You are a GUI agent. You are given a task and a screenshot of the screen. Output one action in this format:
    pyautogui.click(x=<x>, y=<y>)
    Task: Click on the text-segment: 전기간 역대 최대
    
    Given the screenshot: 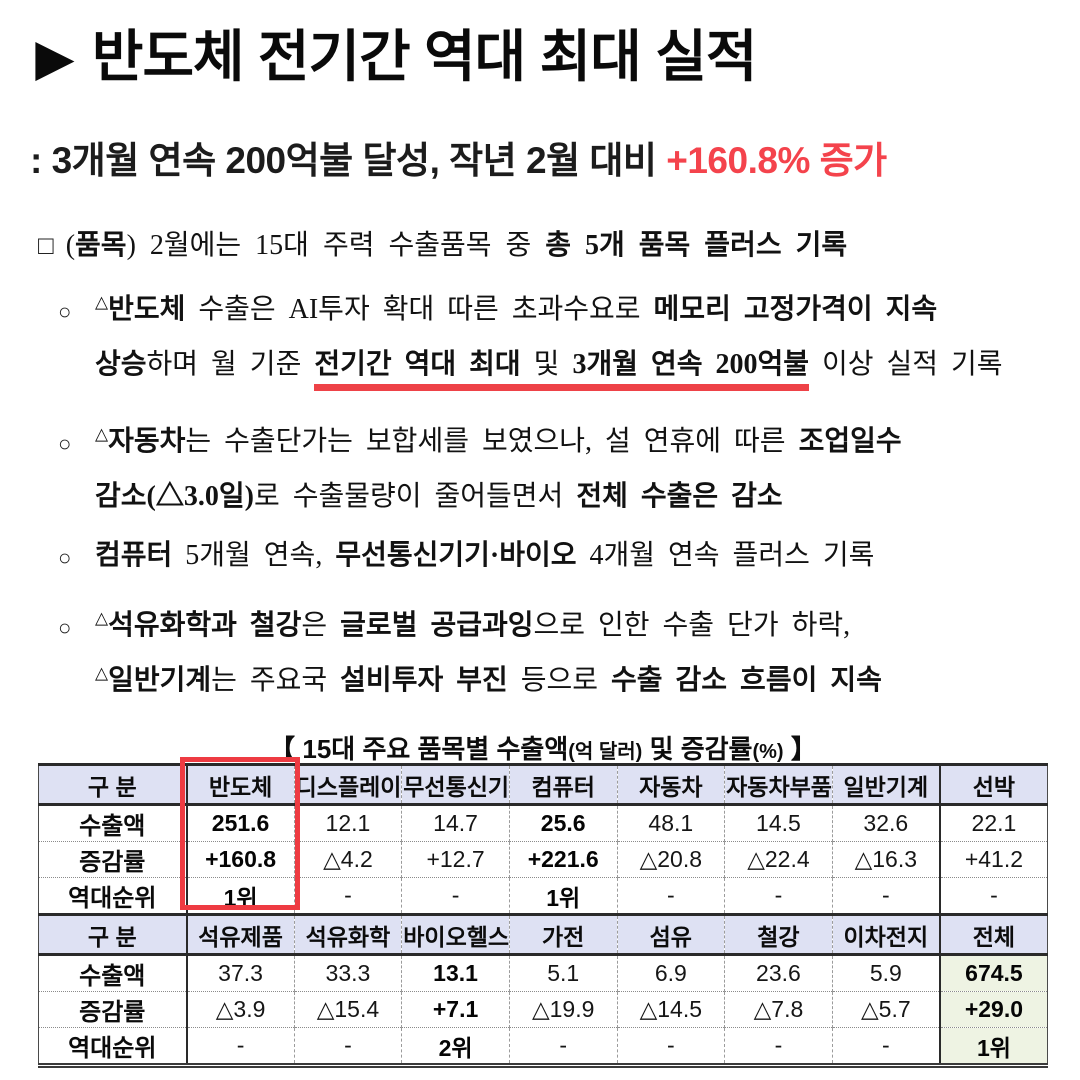 What is the action you would take?
    pyautogui.click(x=417, y=370)
    